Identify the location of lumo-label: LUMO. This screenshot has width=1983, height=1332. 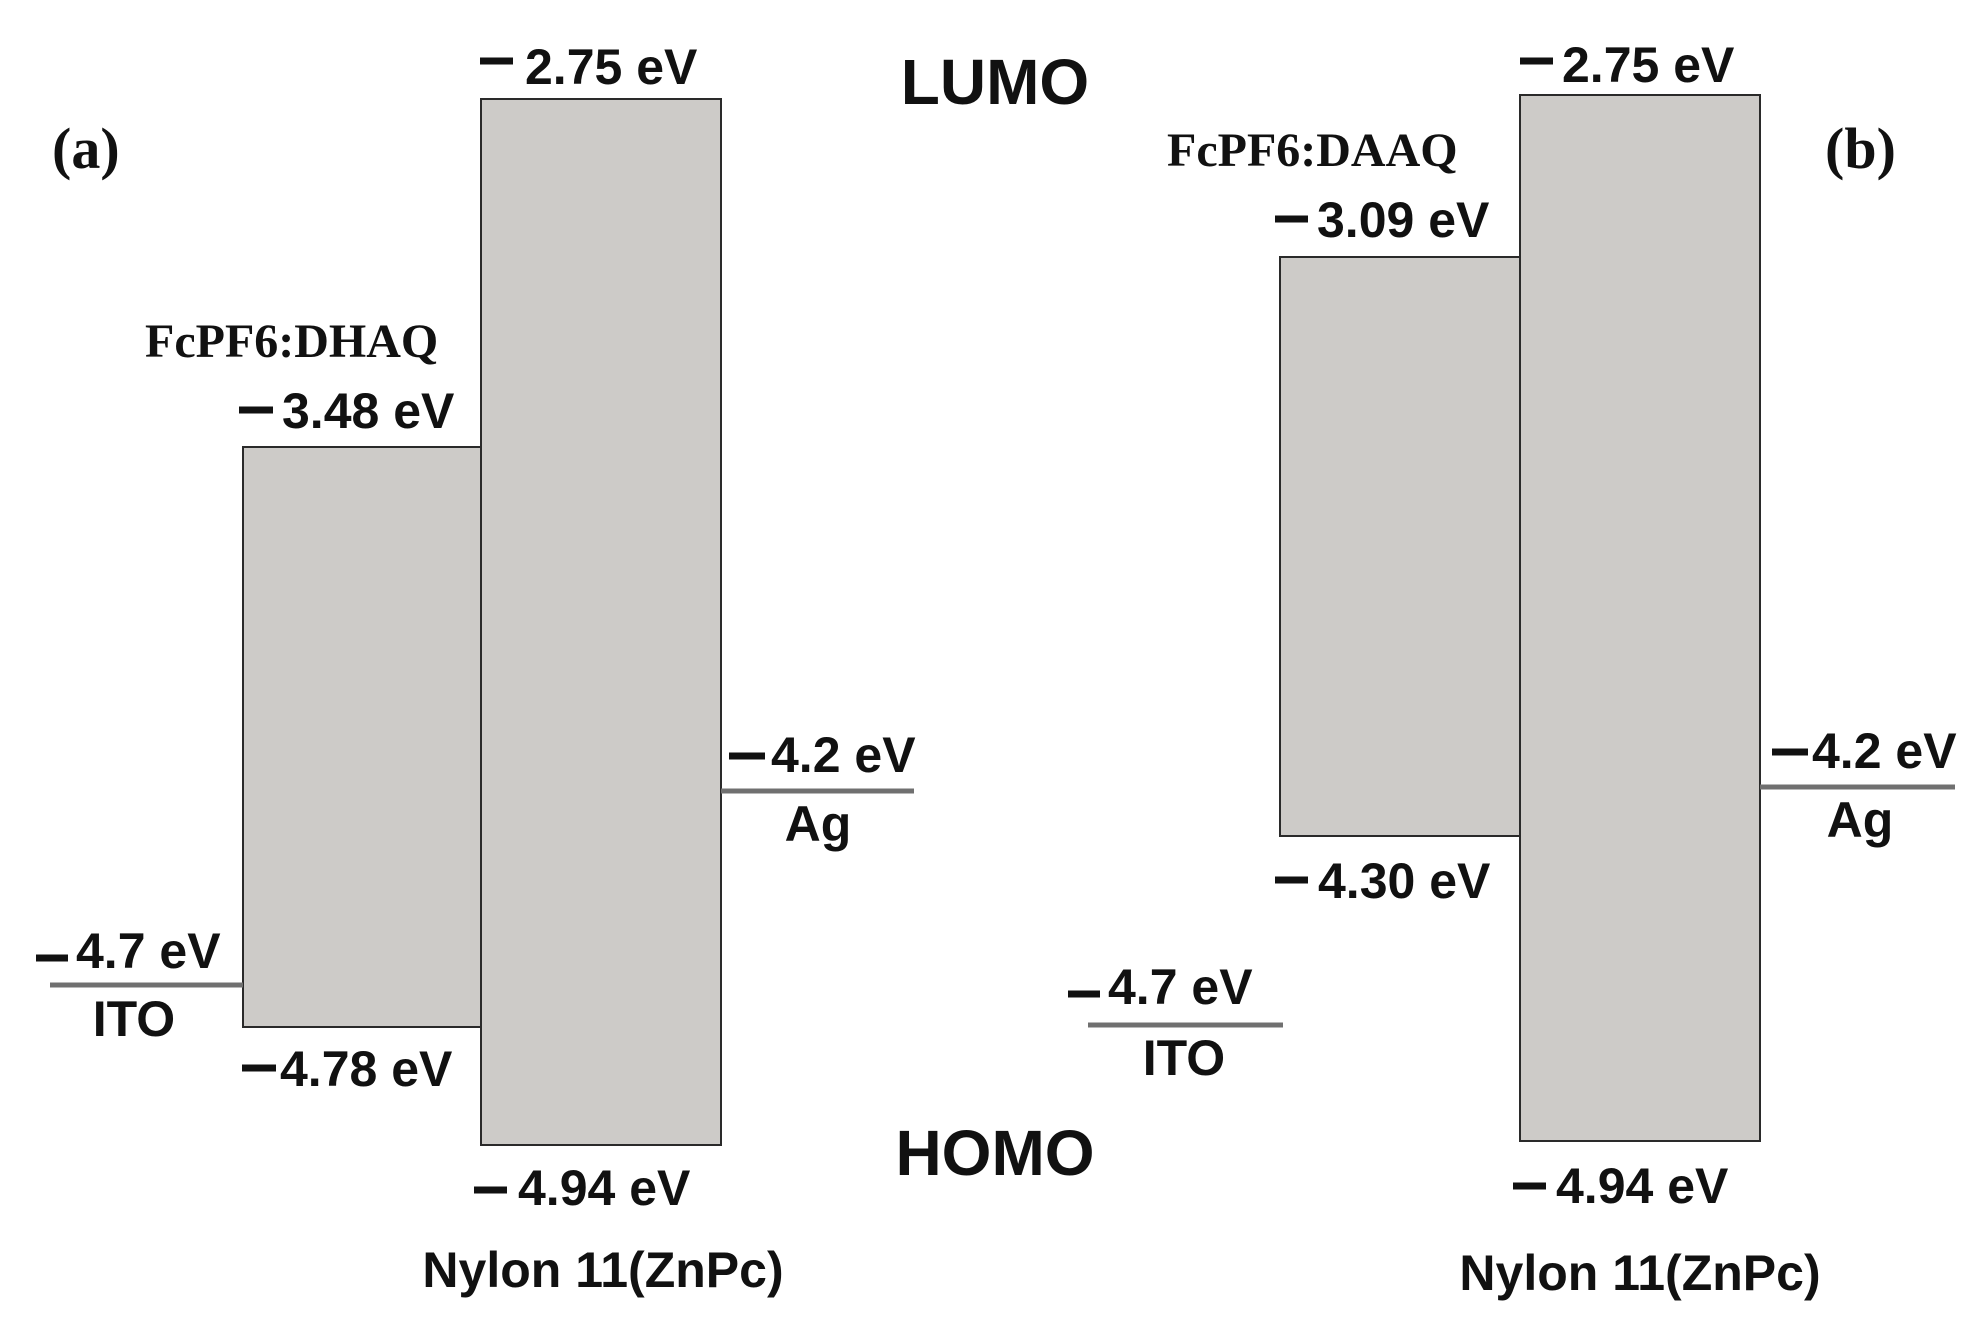
(995, 82).